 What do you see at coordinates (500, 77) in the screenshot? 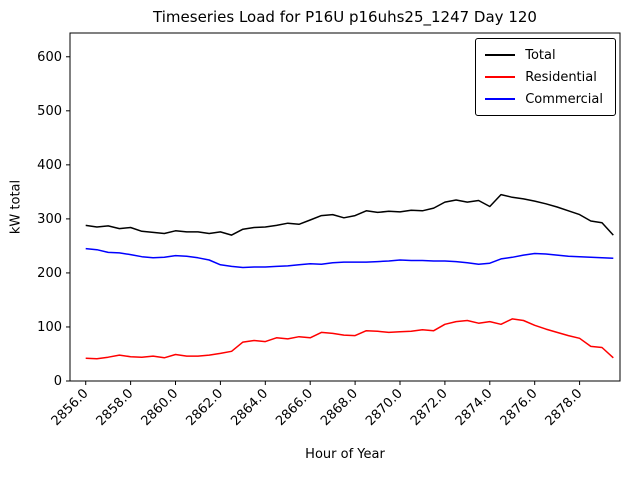
I see `residential-line-sample` at bounding box center [500, 77].